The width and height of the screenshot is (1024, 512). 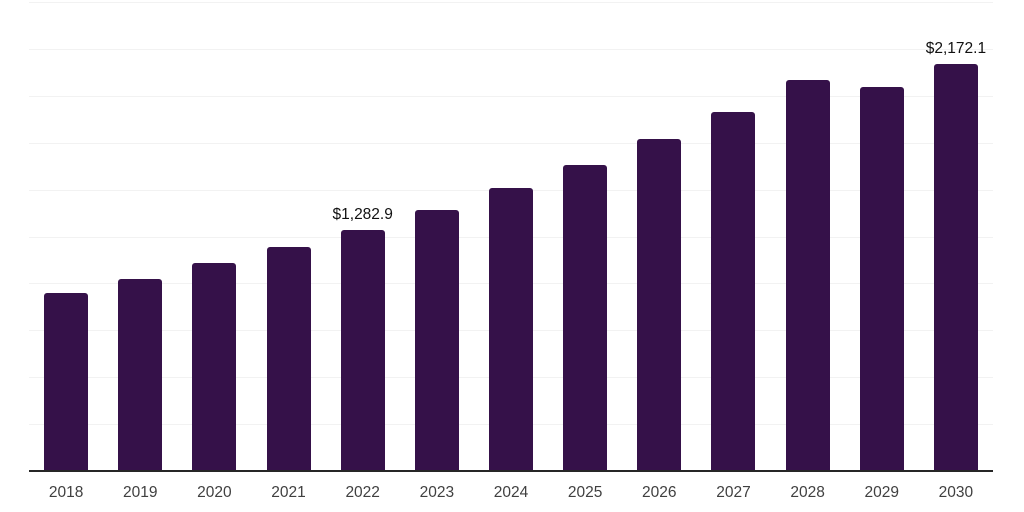 I want to click on x-tick-2018: 2018, so click(x=66, y=492).